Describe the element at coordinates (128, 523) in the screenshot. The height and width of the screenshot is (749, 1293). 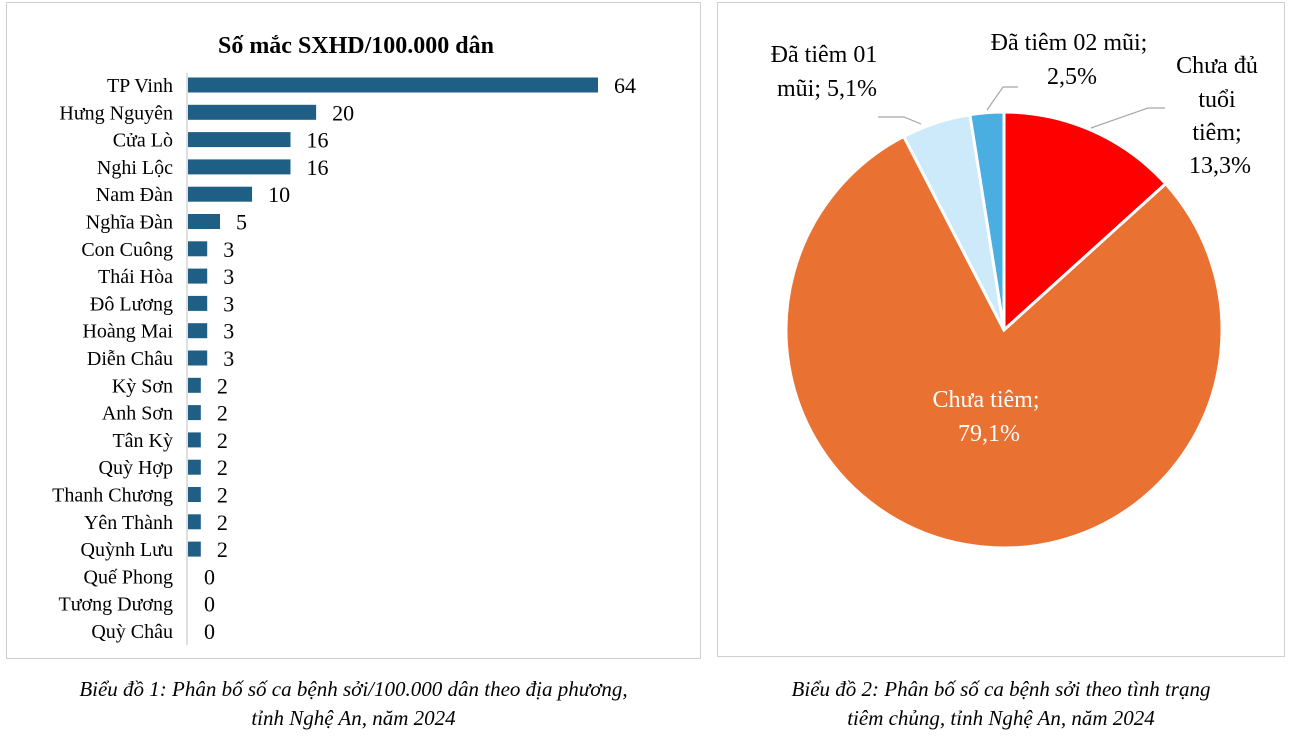
I see `category-label: Yên Thành` at that location.